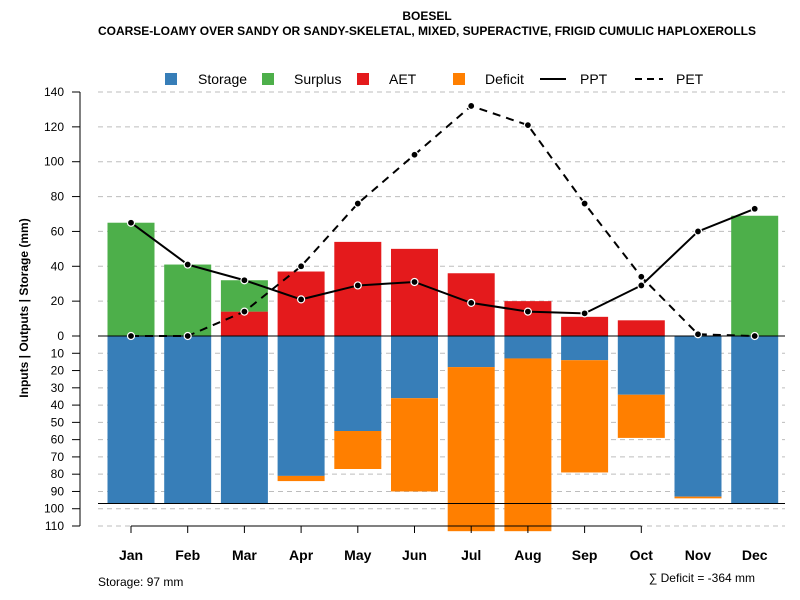 The width and height of the screenshot is (800, 600). What do you see at coordinates (403, 79) in the screenshot?
I see `legend-aet-label: AET` at bounding box center [403, 79].